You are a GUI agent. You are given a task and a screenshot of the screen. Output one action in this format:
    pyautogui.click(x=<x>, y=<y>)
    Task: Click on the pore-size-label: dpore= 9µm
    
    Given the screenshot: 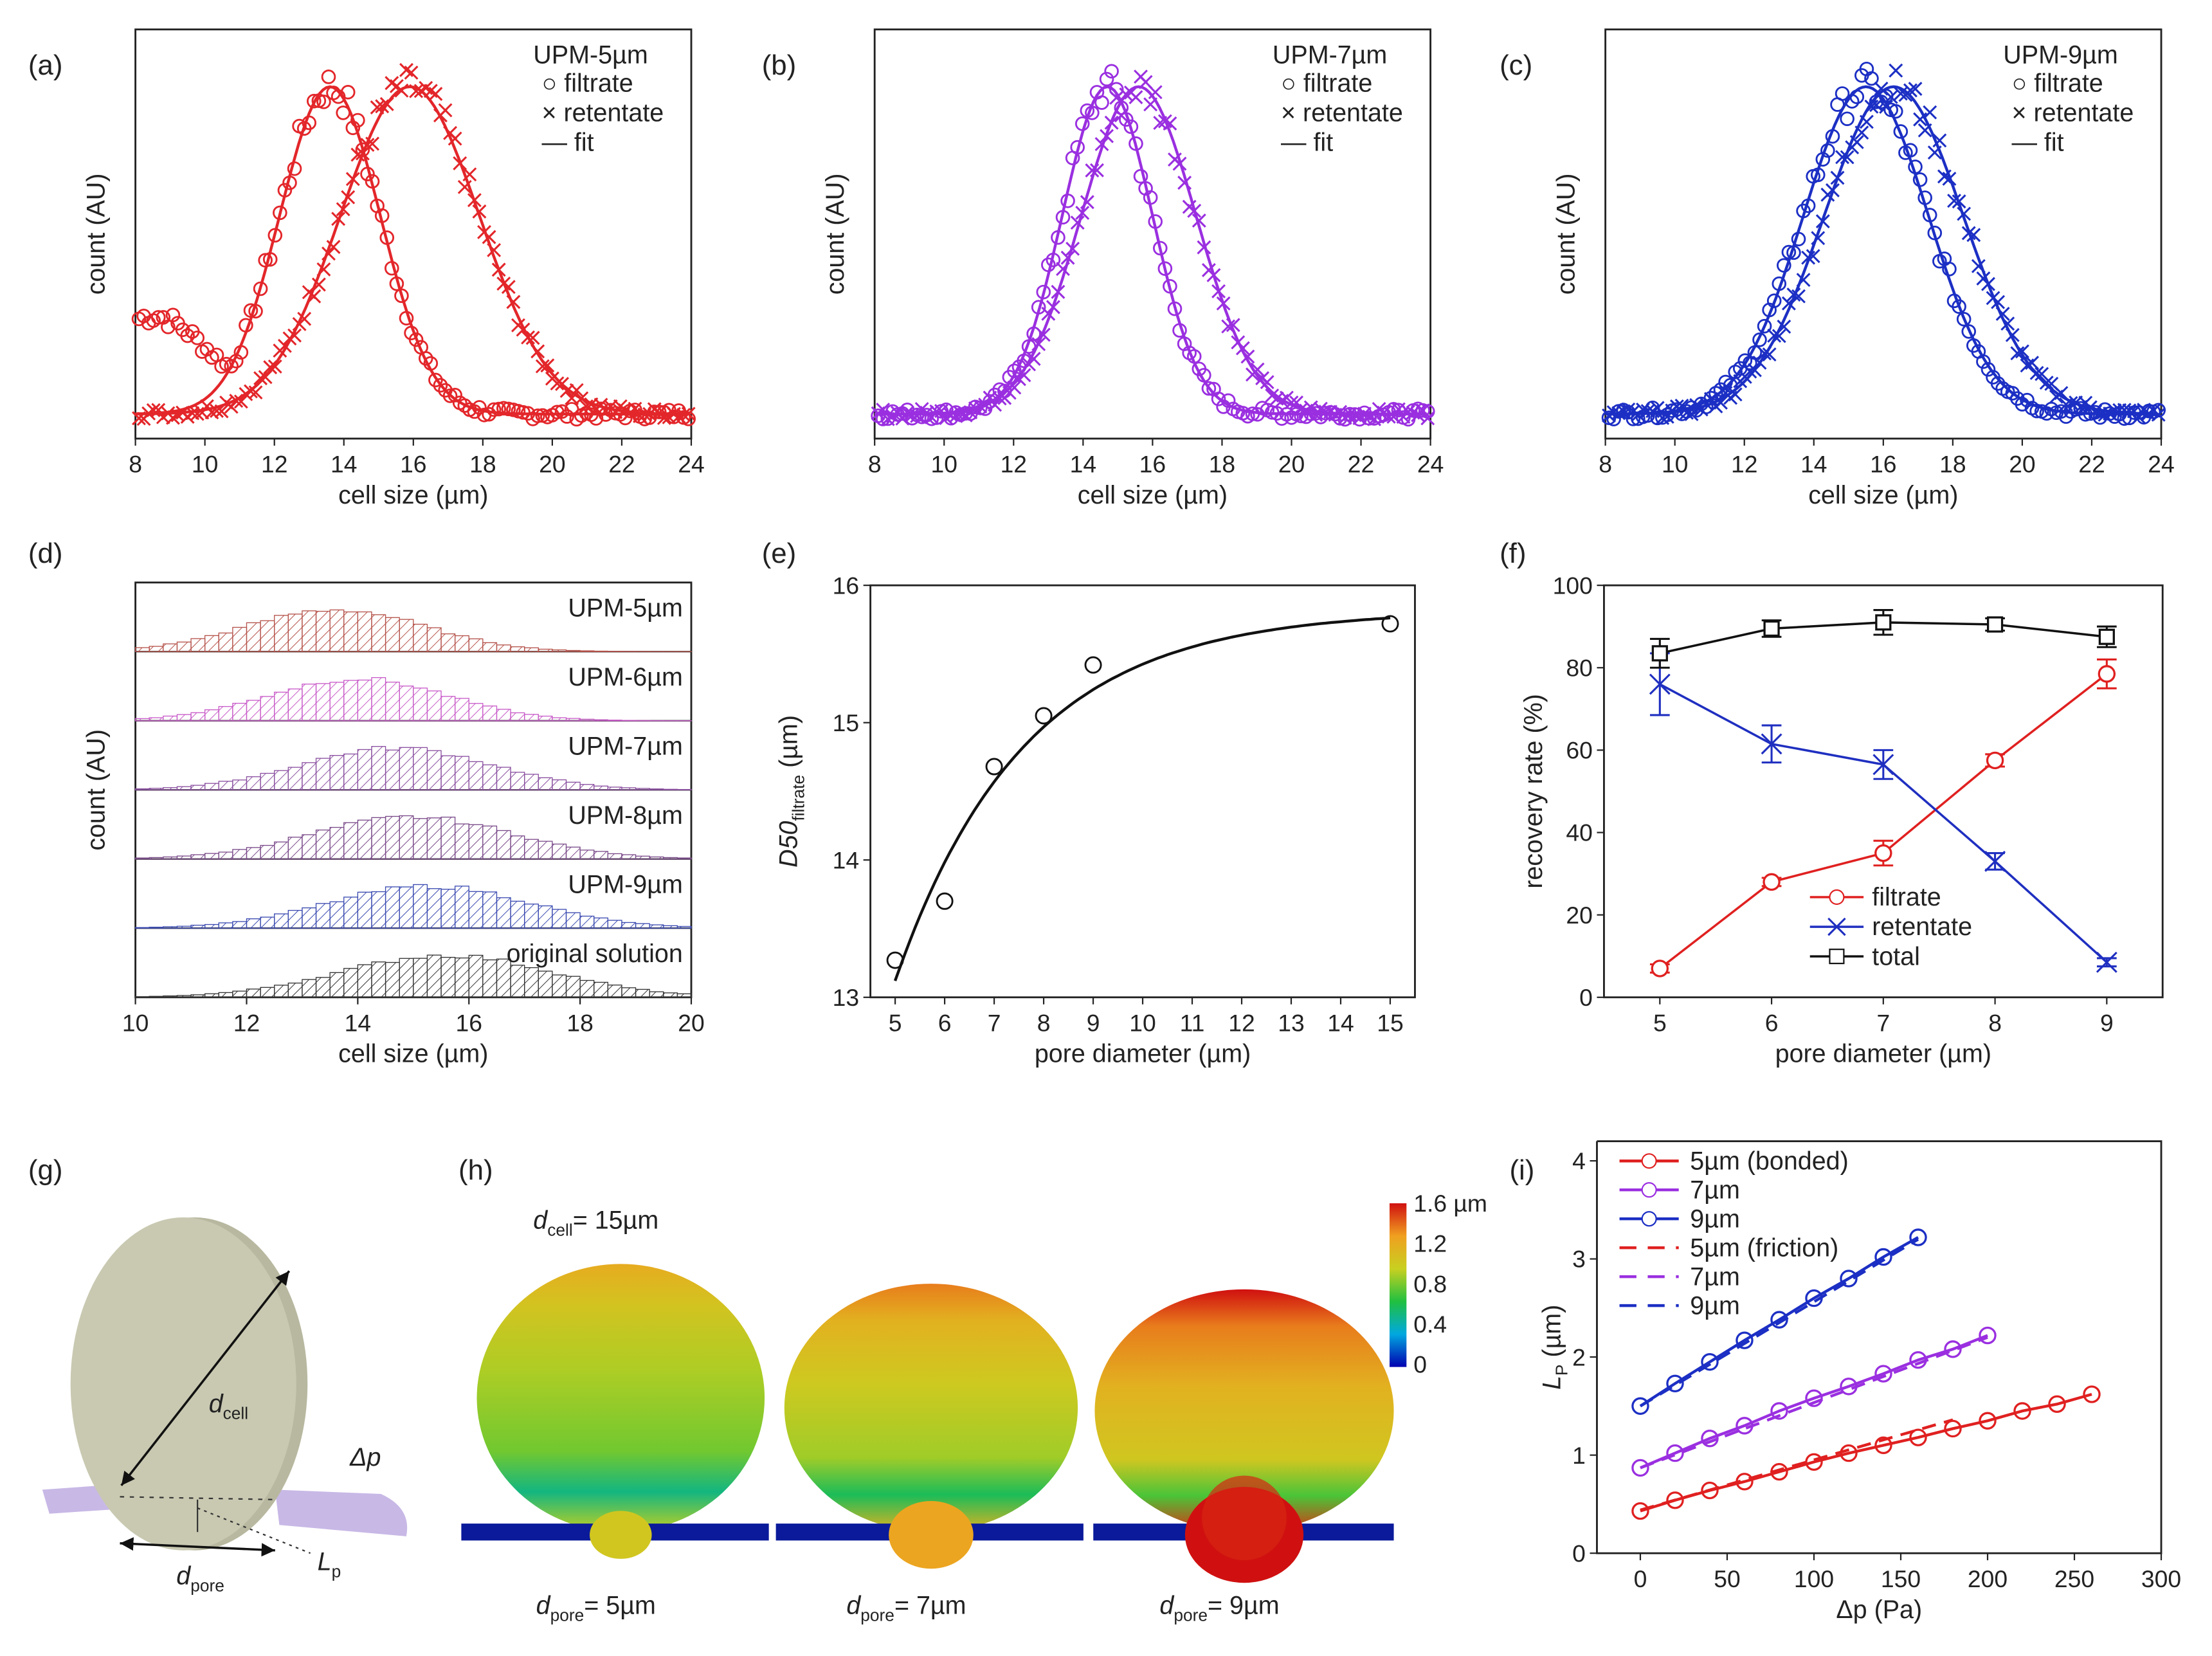 What is the action you would take?
    pyautogui.click(x=1219, y=1607)
    